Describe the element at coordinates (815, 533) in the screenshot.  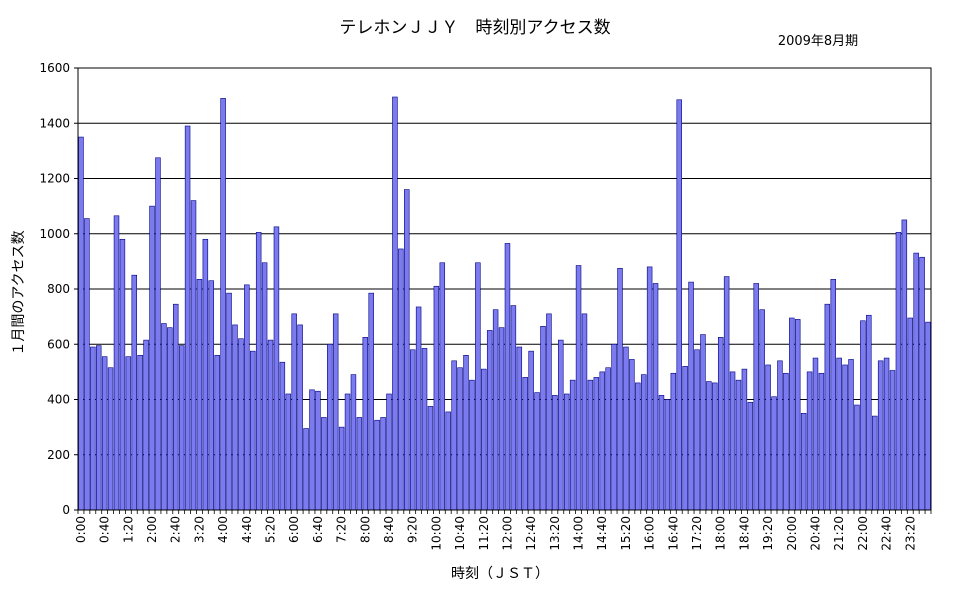
I see `x-tick-label: 20:40` at that location.